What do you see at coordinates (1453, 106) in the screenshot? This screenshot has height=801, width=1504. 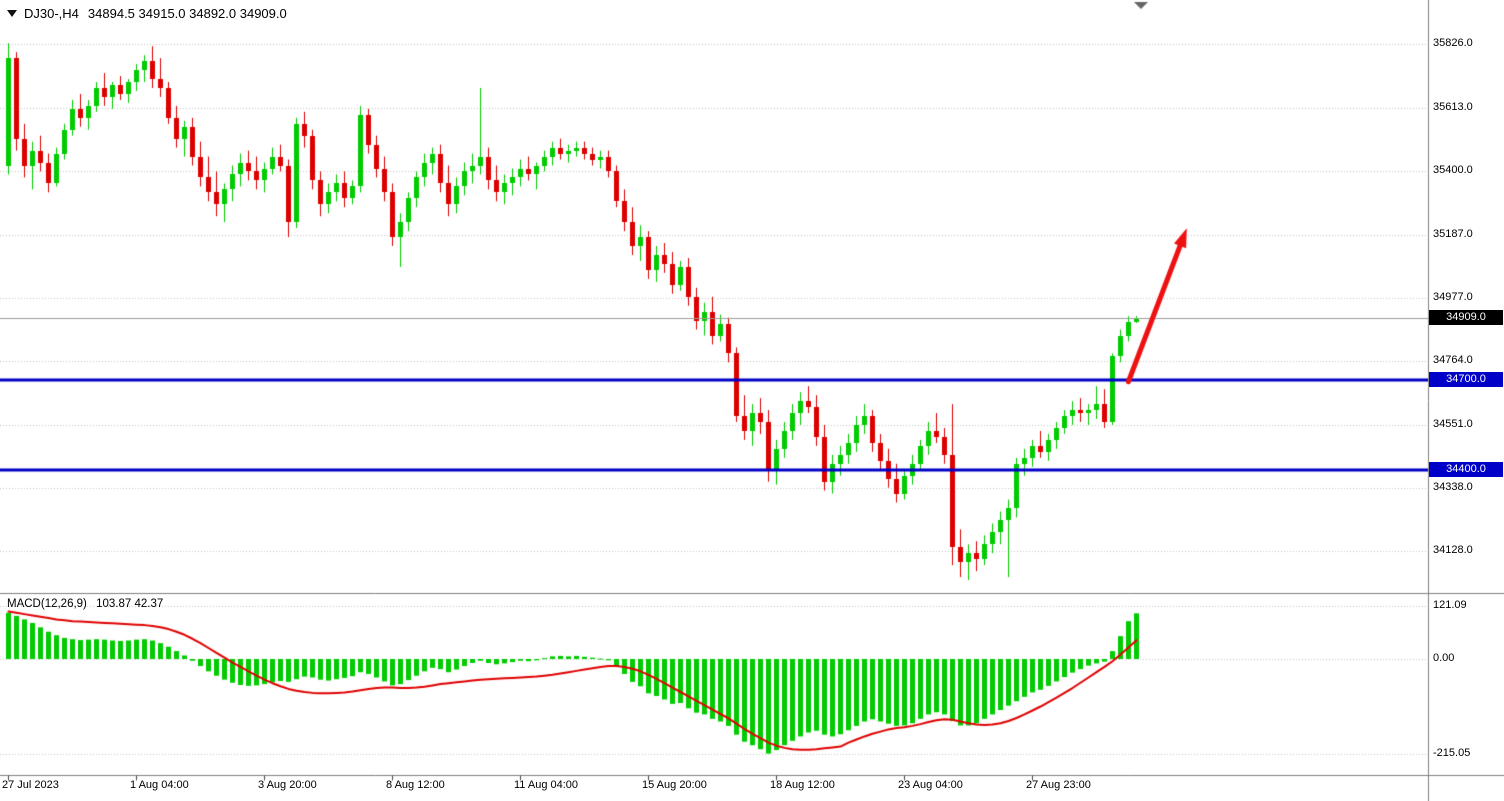 I see `price-tick-label: 35613.0` at bounding box center [1453, 106].